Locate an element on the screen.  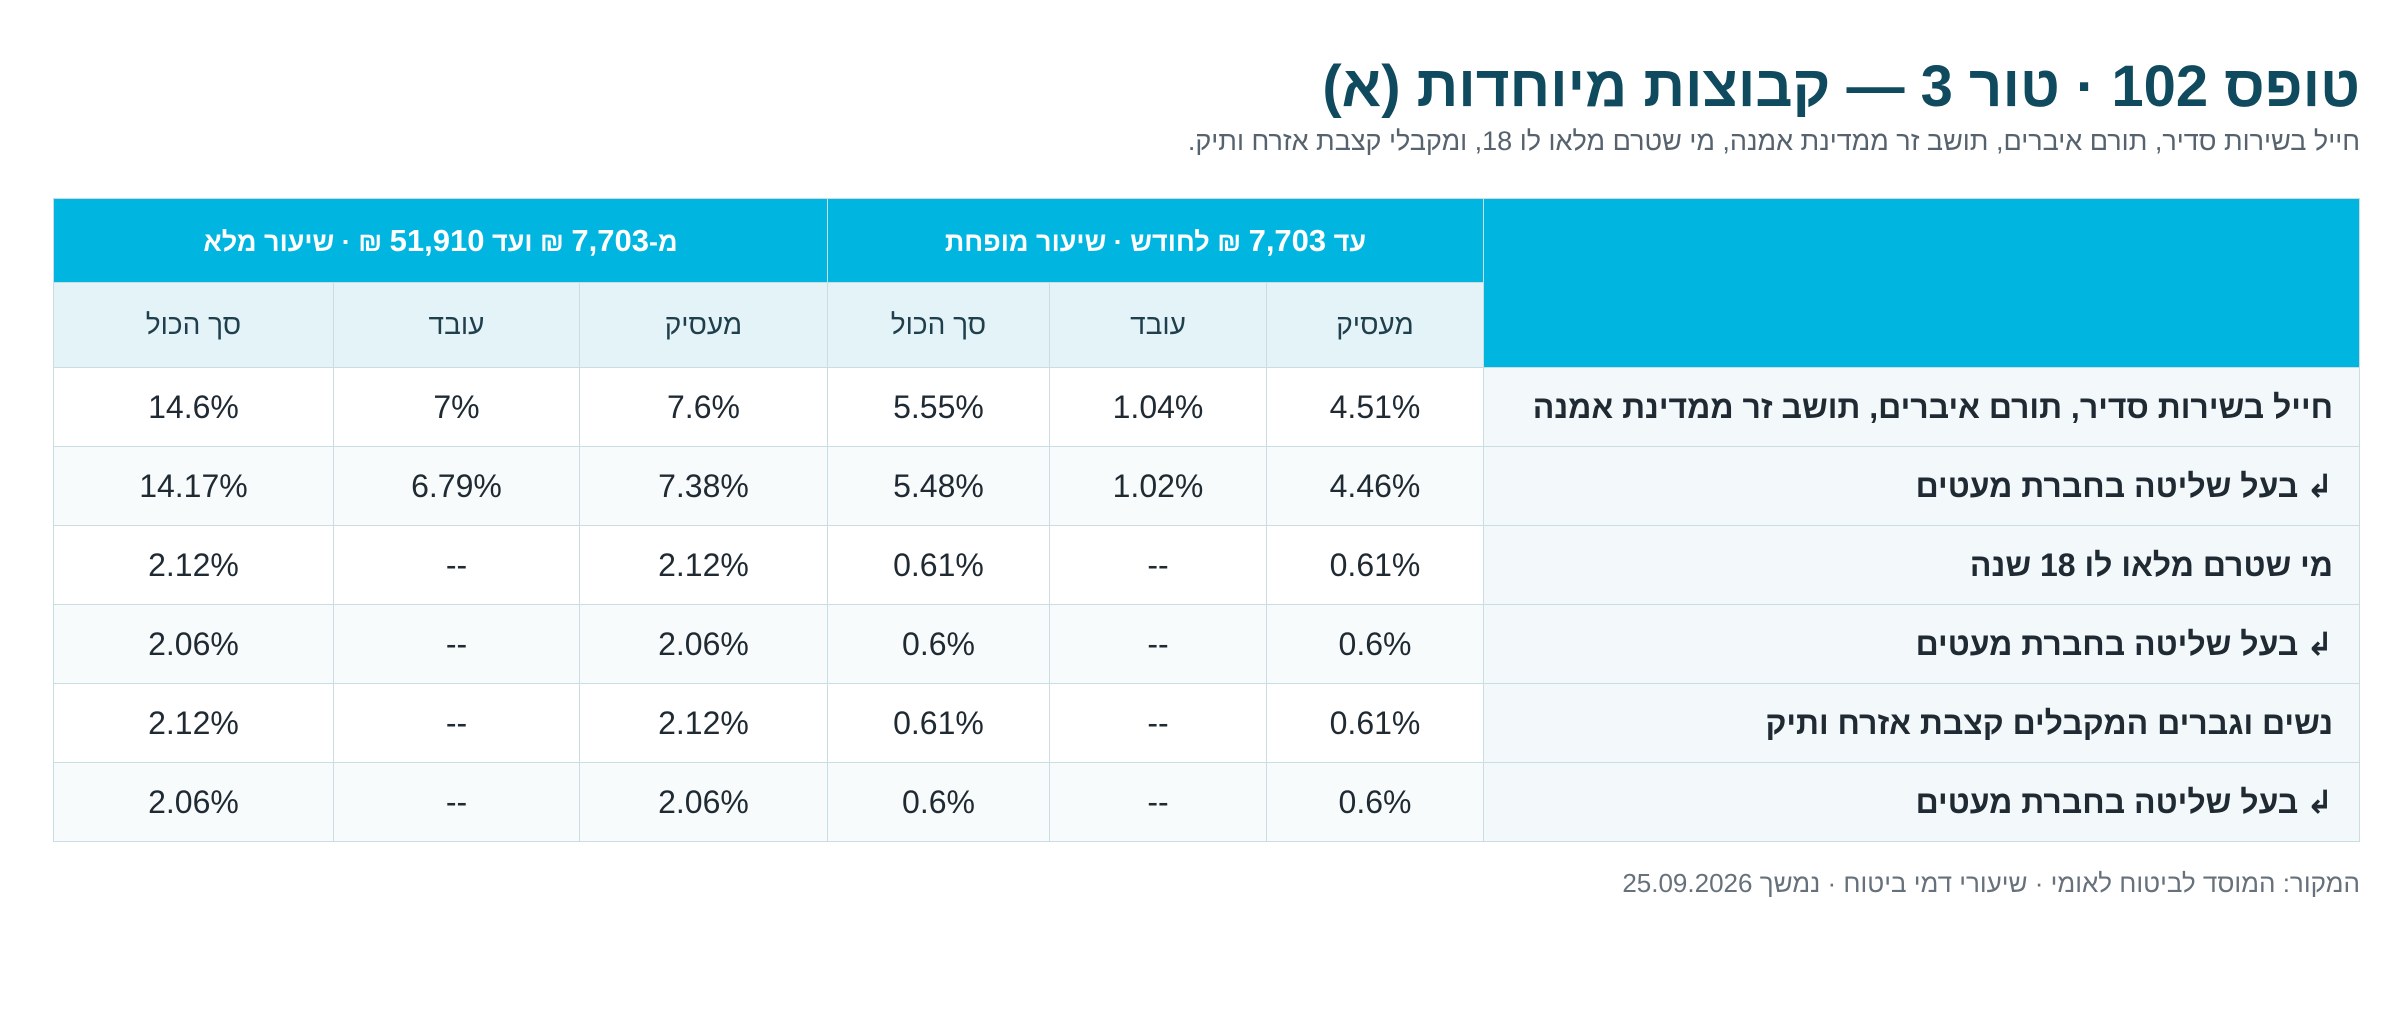
group-full-prefix: מ- is located at coordinates (663, 241).